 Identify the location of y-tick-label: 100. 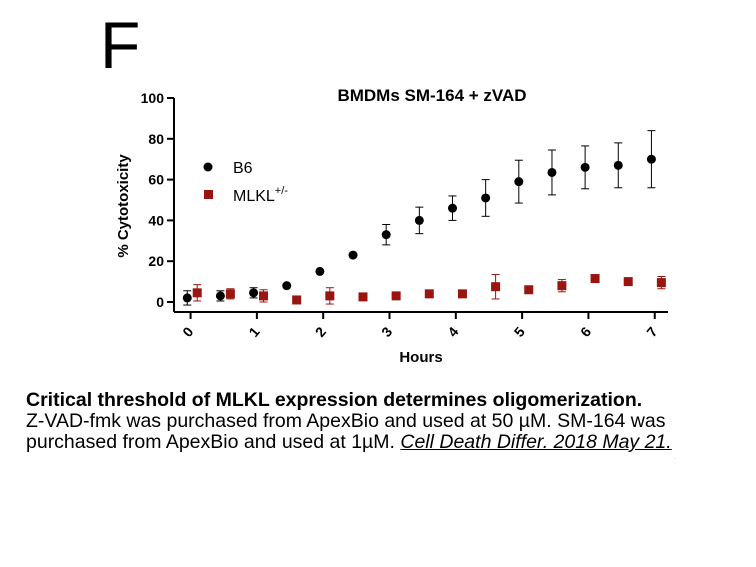
(153, 98).